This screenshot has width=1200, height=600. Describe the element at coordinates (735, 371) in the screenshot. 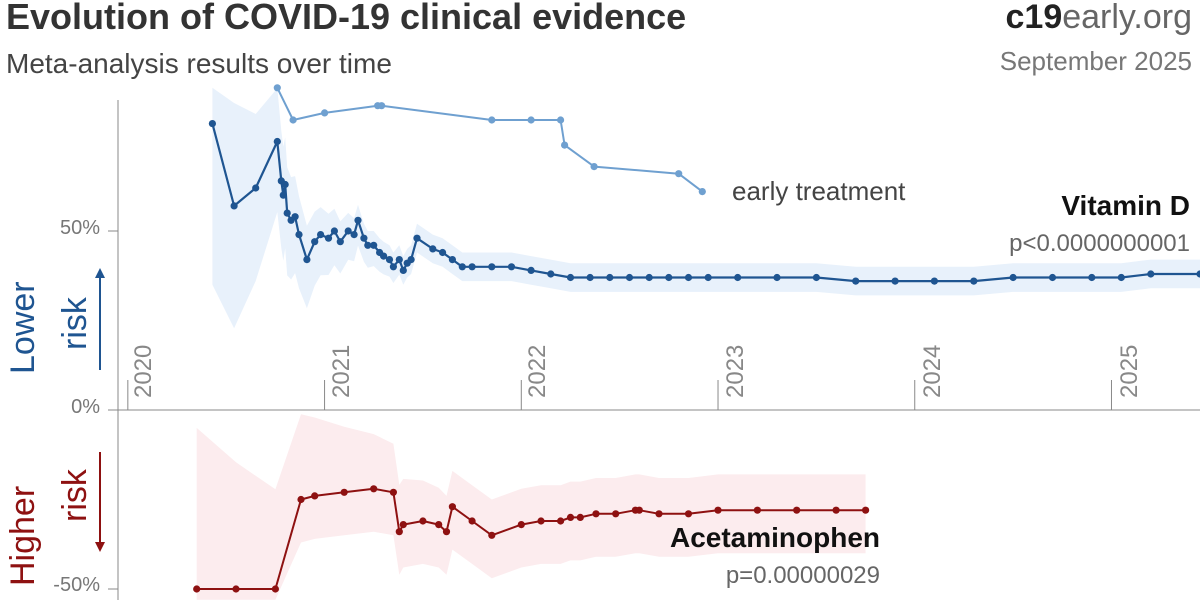

I see `x-tick-2023: 2023` at that location.